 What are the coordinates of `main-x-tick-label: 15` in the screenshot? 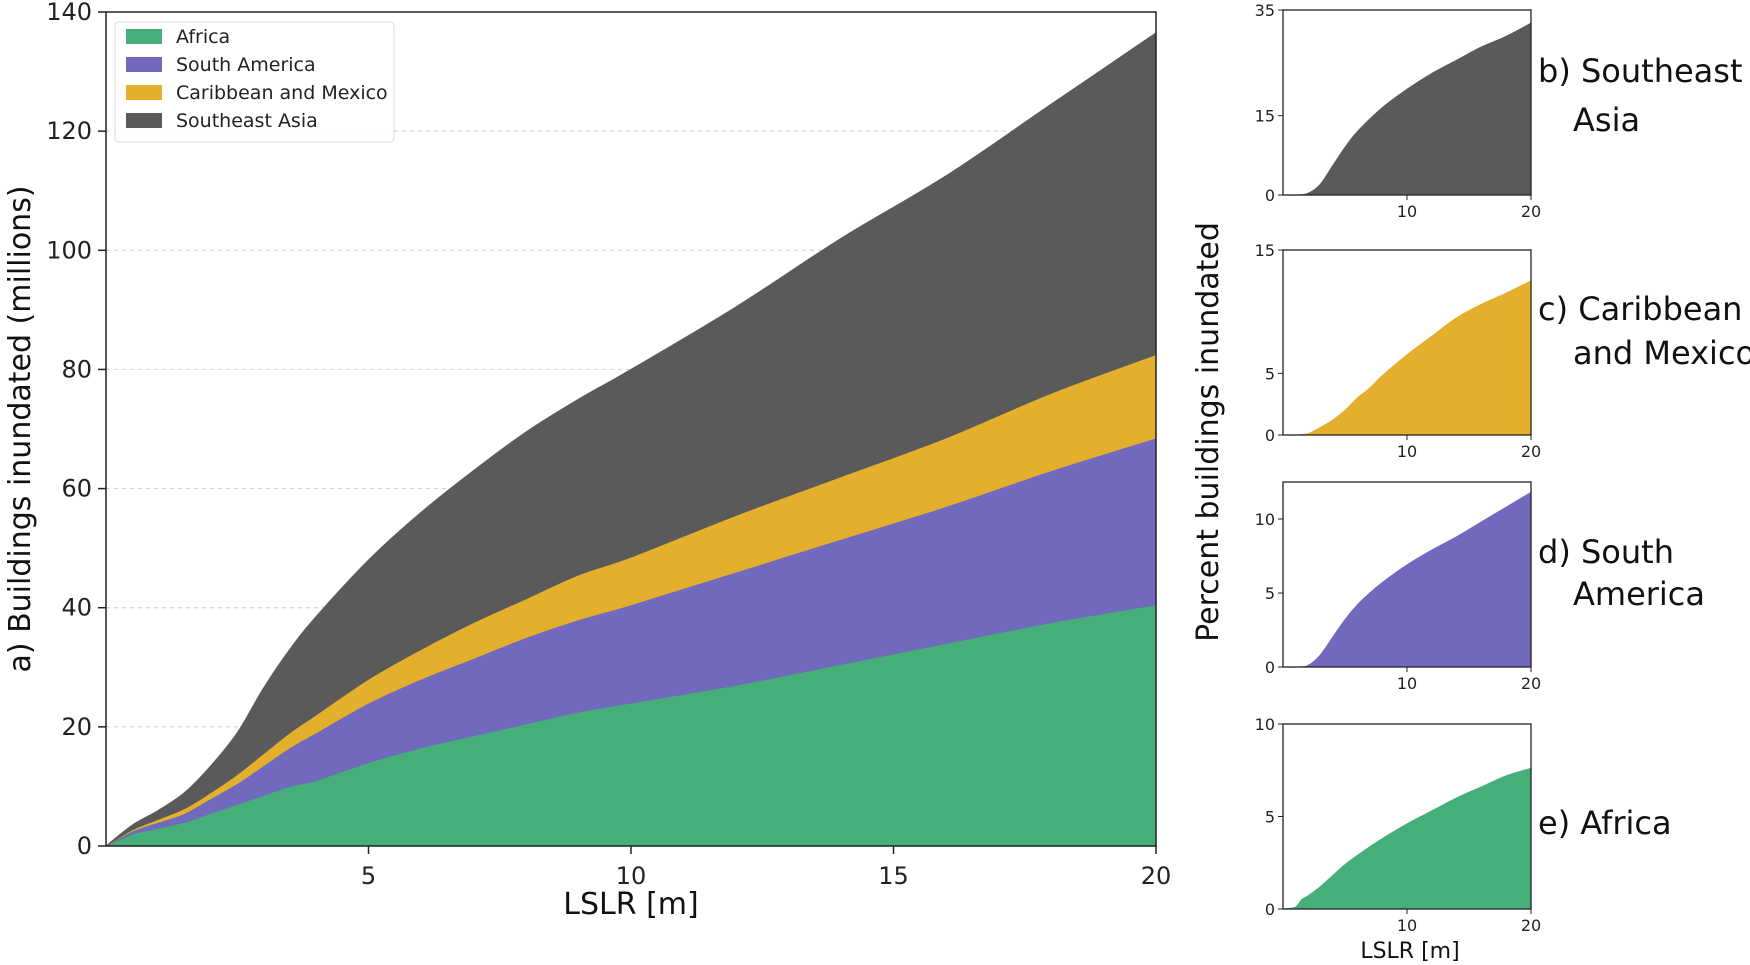 It's located at (893, 876).